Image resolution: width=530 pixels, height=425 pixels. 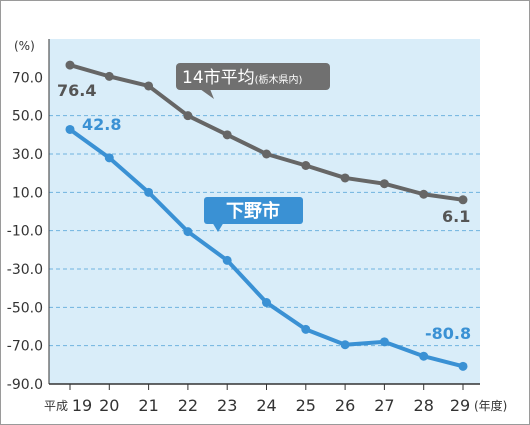 What do you see at coordinates (82, 405) in the screenshot?
I see `x-tick-label: 19` at bounding box center [82, 405].